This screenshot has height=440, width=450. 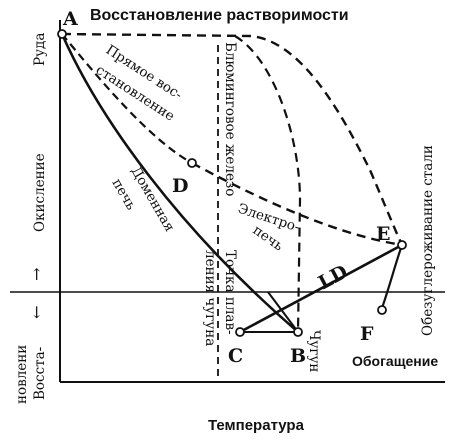 What do you see at coordinates (230, 292) in the screenshot?
I see `melting-point-label-1: Точка плав-` at bounding box center [230, 292].